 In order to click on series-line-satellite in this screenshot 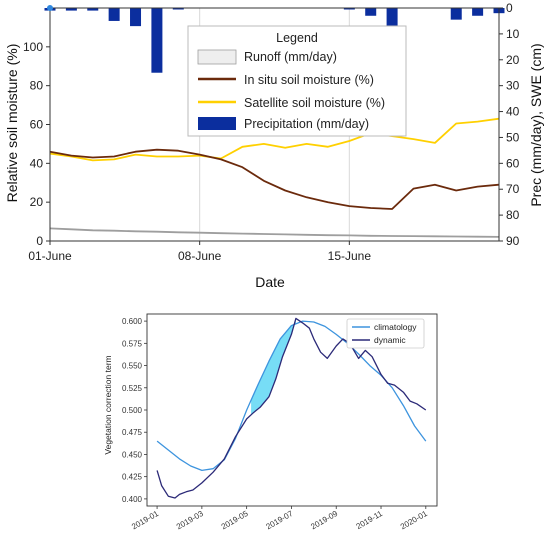, I will do `click(274, 139)`.